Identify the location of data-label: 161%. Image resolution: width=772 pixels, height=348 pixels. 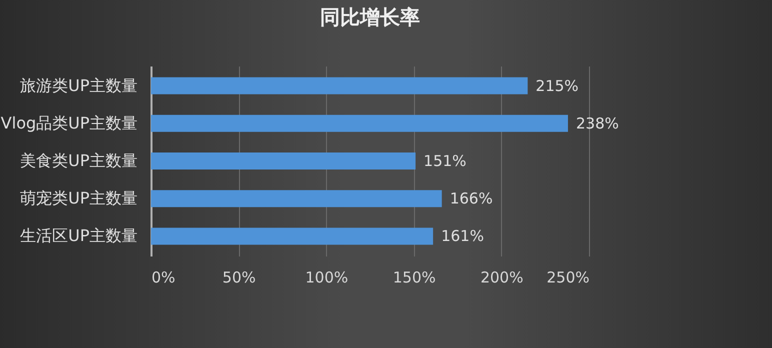
(462, 236).